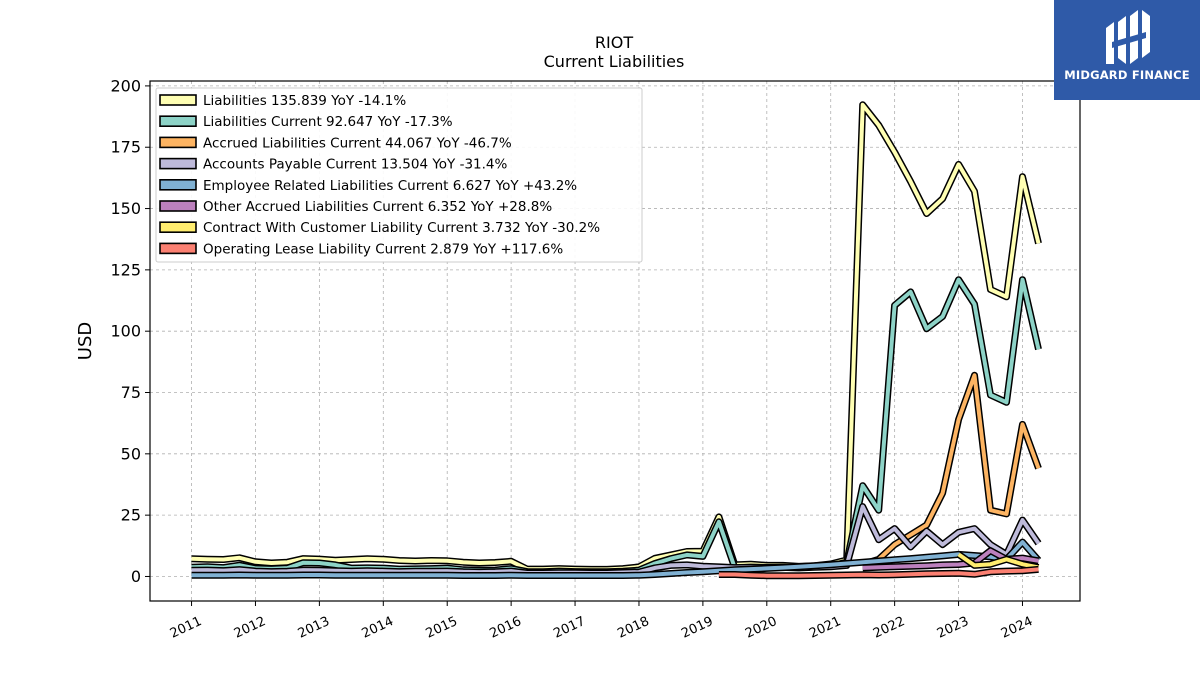 The height and width of the screenshot is (675, 1200). Describe the element at coordinates (136, 576) in the screenshot. I see `y-tick-label: 0` at that location.